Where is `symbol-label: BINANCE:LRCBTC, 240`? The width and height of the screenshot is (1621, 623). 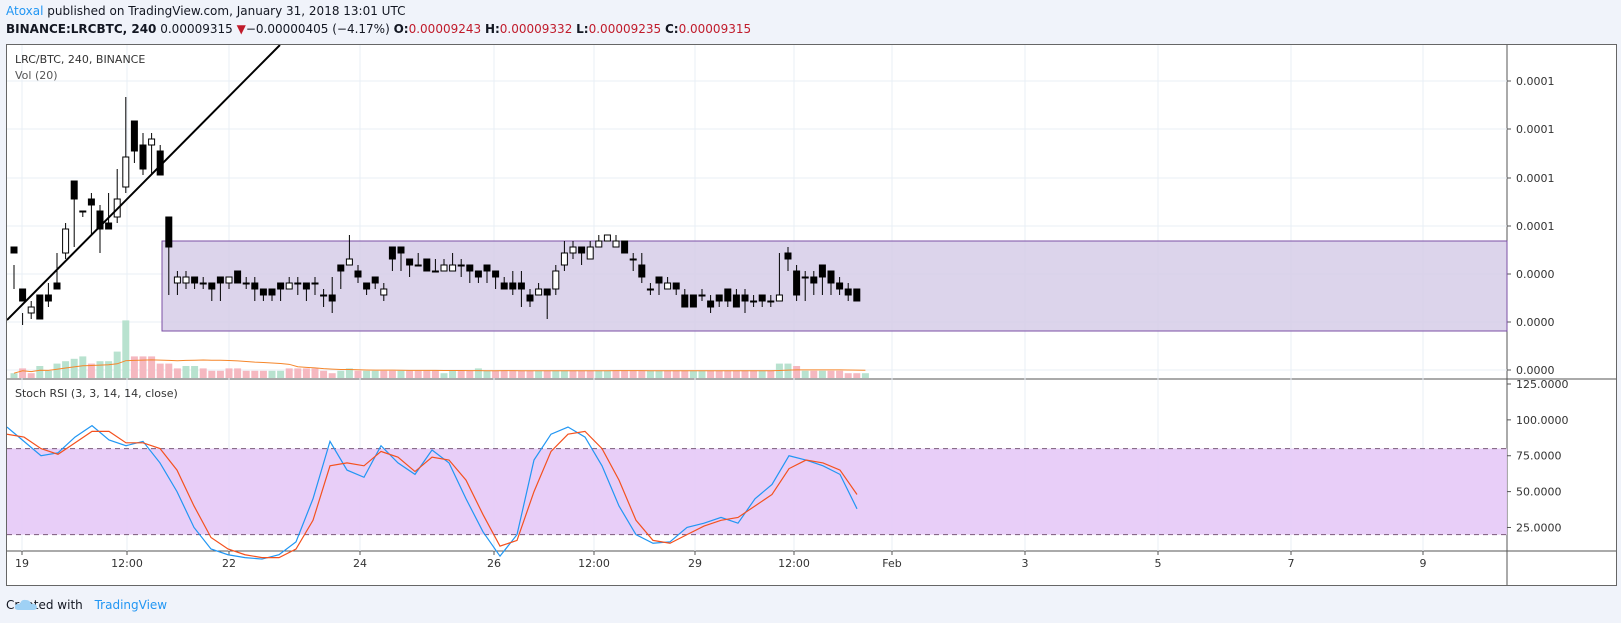
symbol-label: BINANCE:LRCBTC, 240 is located at coordinates (81, 29).